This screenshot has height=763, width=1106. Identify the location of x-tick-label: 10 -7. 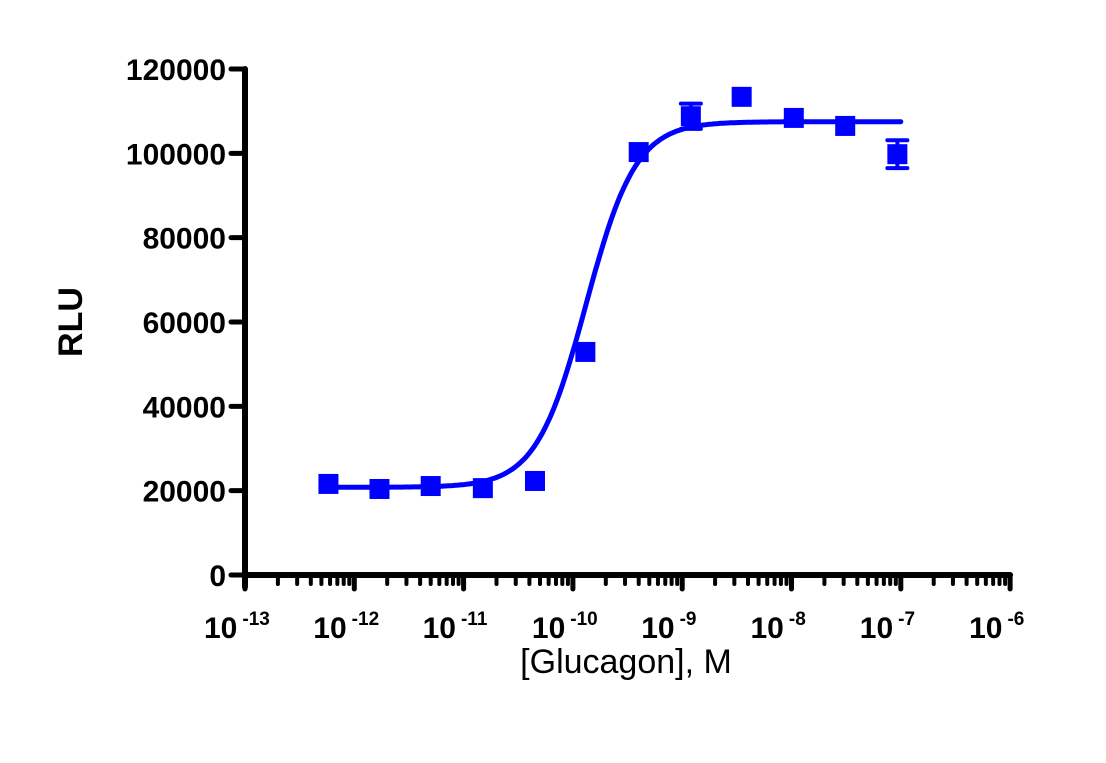
(887, 627).